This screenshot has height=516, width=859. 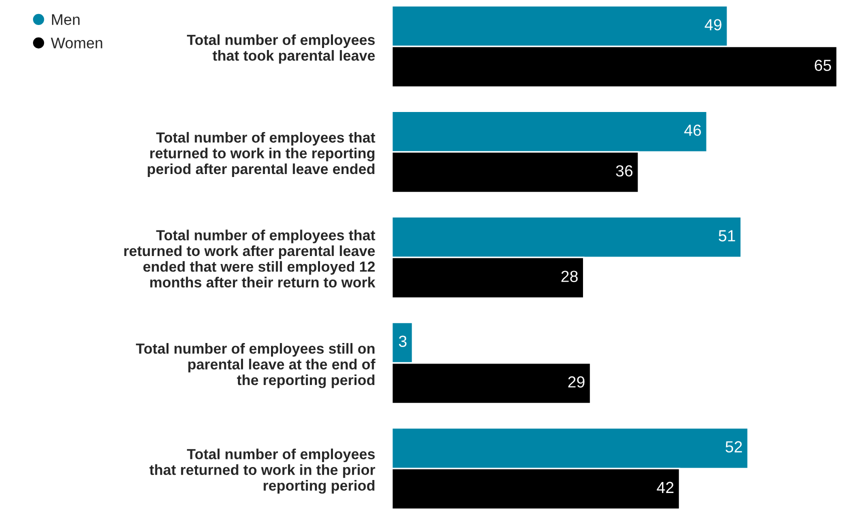 What do you see at coordinates (823, 66) in the screenshot?
I see `data-label: 65` at bounding box center [823, 66].